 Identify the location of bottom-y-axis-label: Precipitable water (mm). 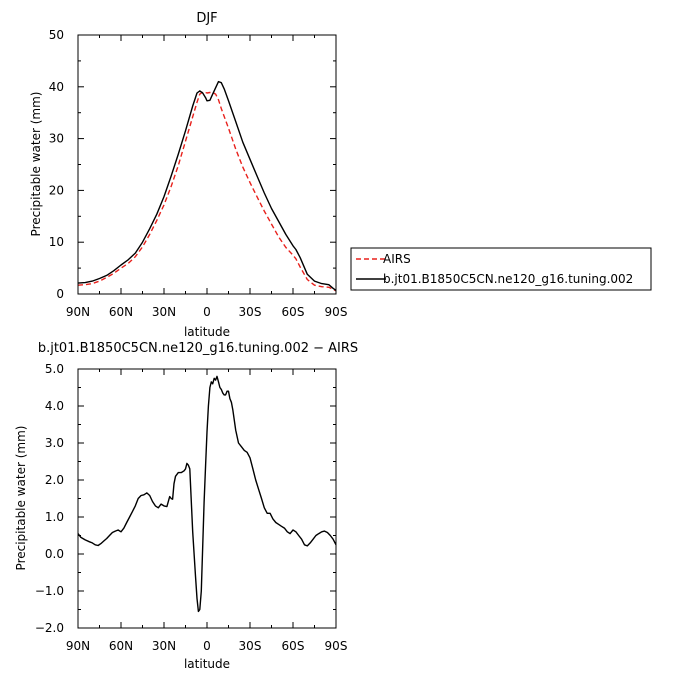
(21, 498).